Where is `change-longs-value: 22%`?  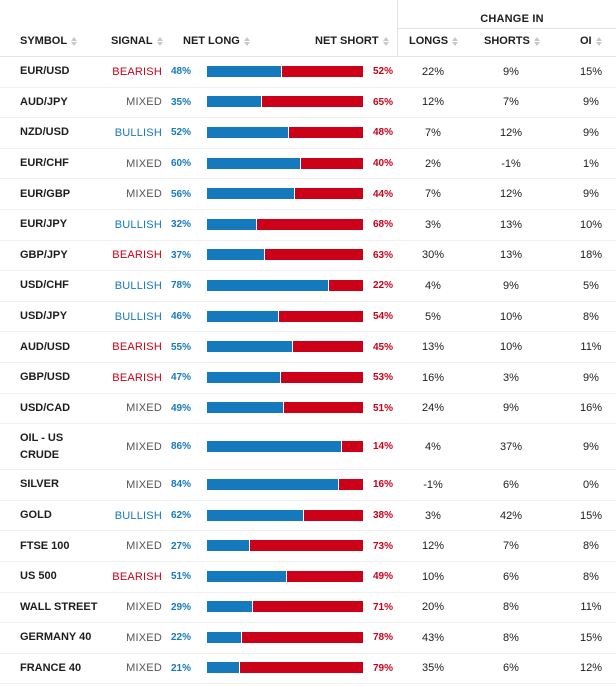 change-longs-value: 22% is located at coordinates (433, 71).